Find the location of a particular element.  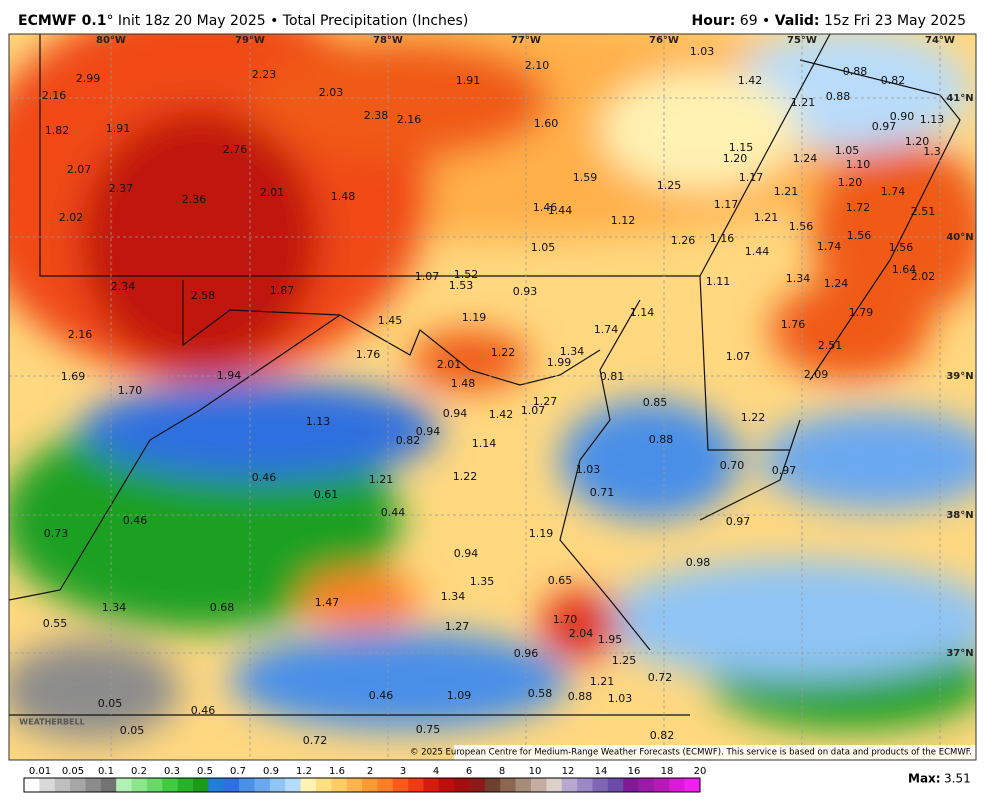

precip-value: 2.76 is located at coordinates (235, 149).